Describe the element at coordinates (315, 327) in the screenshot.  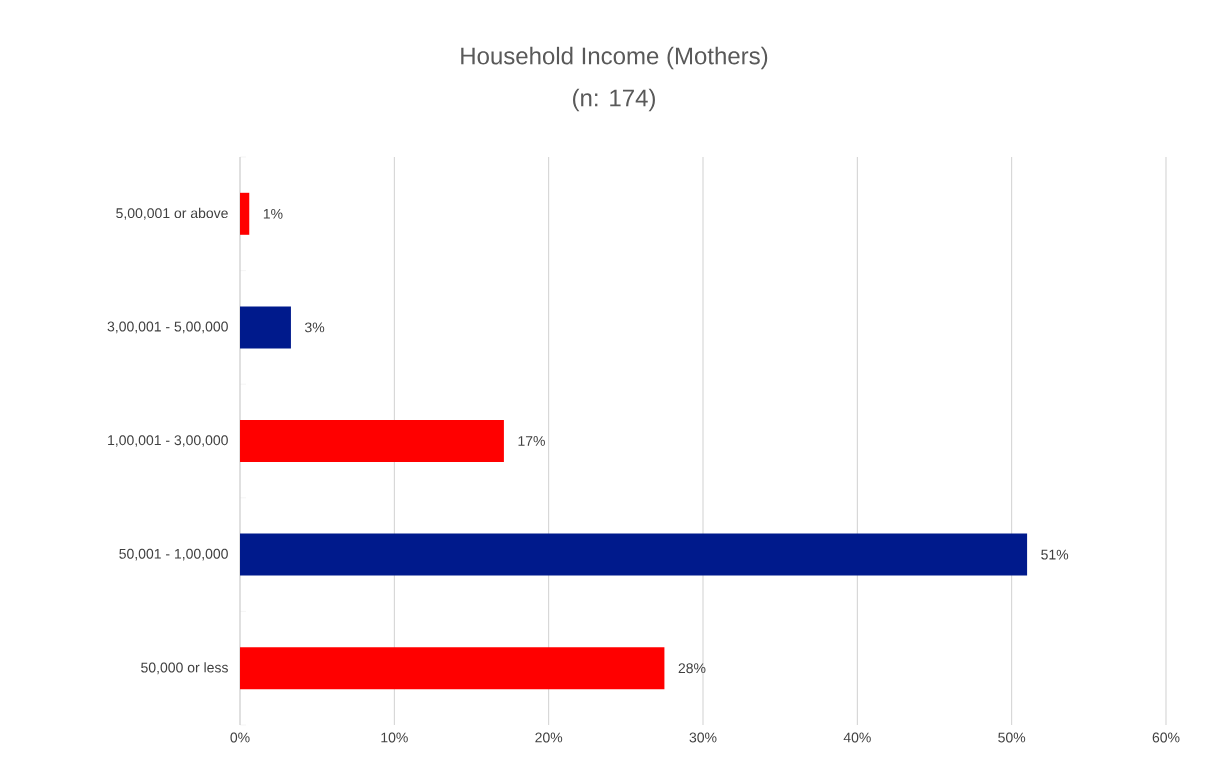
I see `data-label: 3%` at that location.